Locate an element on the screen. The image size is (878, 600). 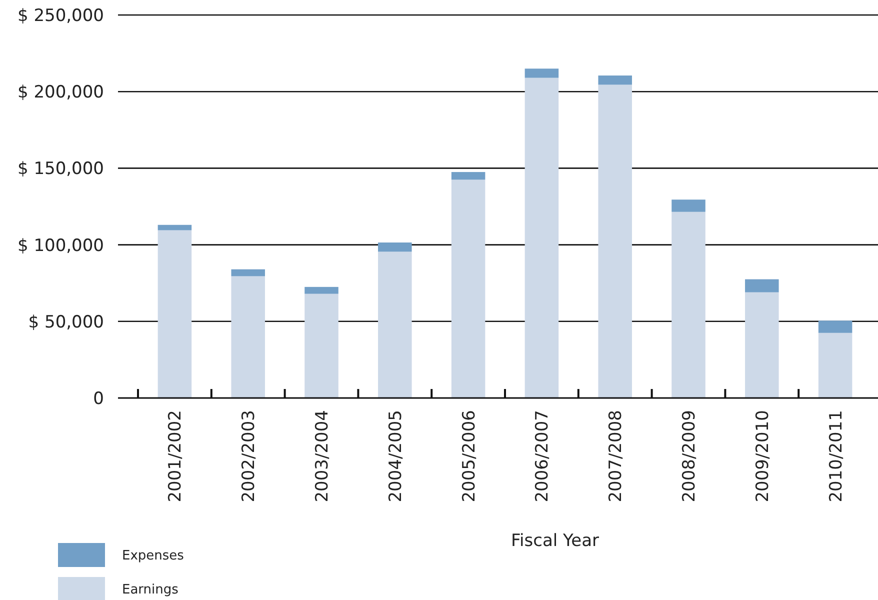
x-tick-label: 2008/2009 is located at coordinates (690, 456).